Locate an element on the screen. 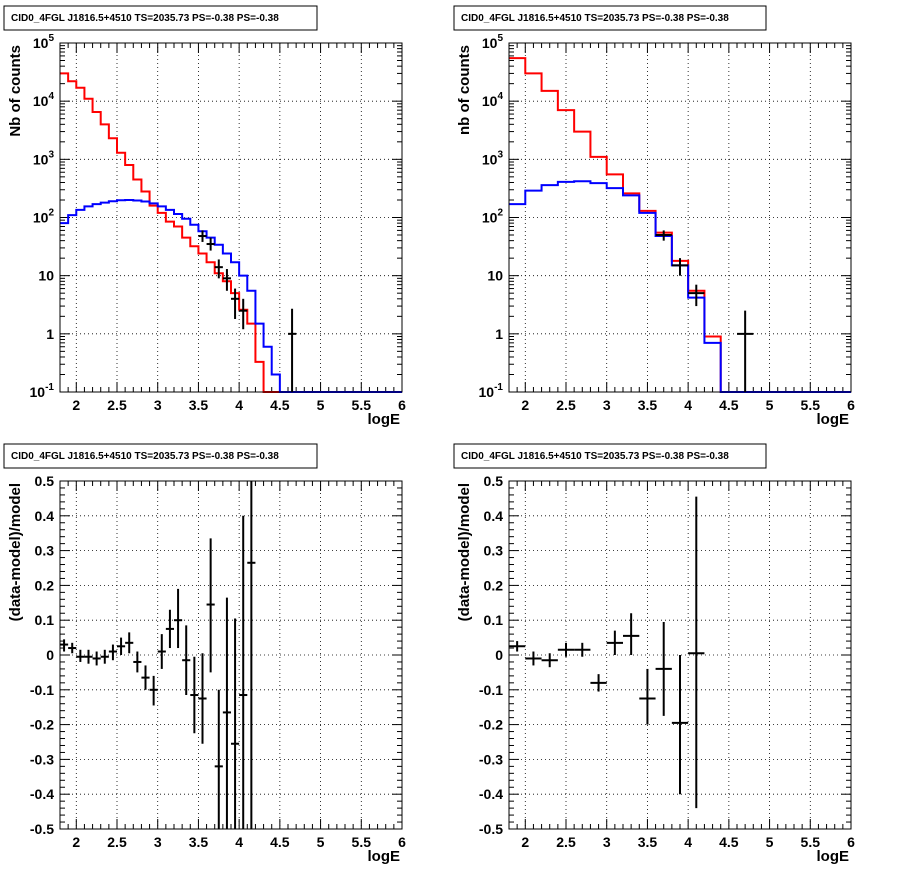 Image resolution: width=898 pixels, height=875 pixels. y-tick-label: 0.2 is located at coordinates (45, 585).